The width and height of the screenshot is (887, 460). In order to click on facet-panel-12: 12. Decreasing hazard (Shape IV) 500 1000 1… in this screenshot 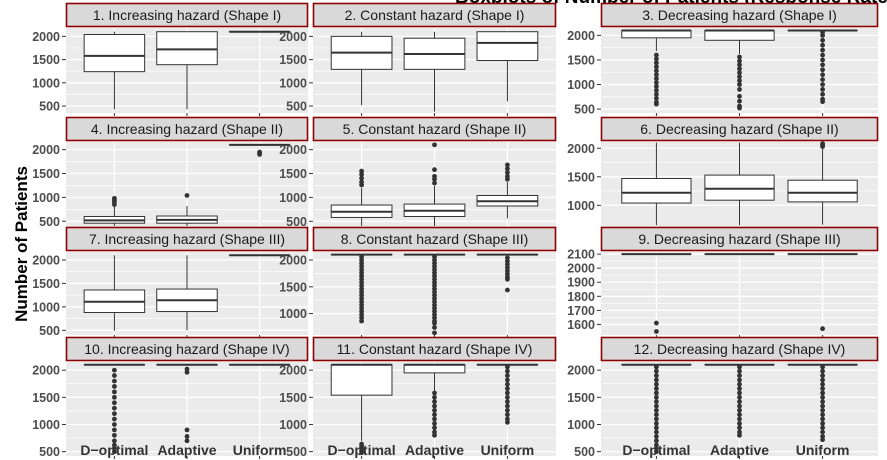, I will do `click(723, 397)`.